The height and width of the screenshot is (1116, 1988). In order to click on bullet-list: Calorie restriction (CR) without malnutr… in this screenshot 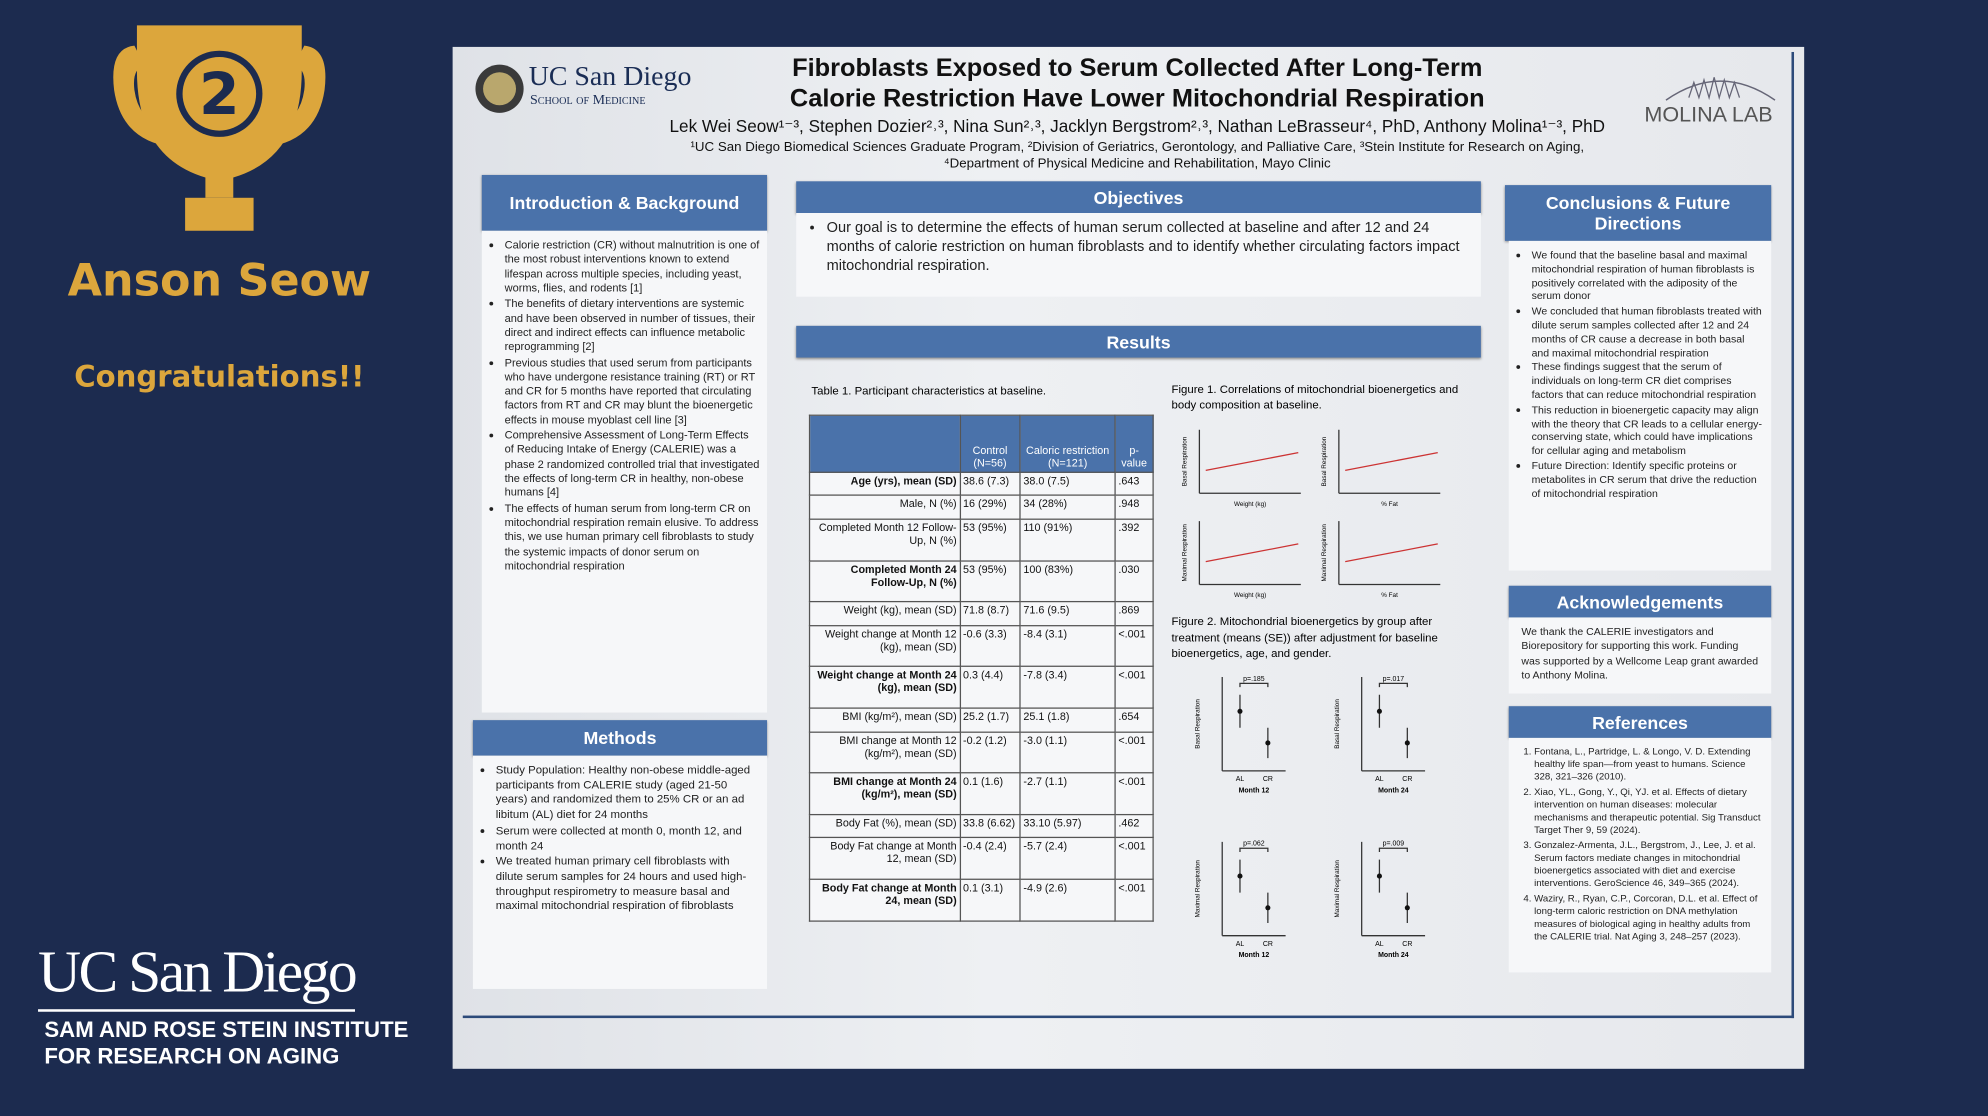, I will do `click(624, 402)`.